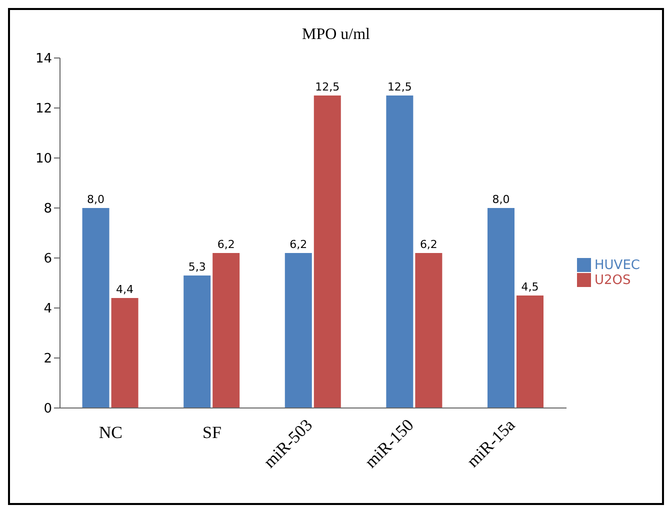 The image size is (672, 513). Describe the element at coordinates (612, 280) in the screenshot. I see `legend-label: U2OS` at that location.